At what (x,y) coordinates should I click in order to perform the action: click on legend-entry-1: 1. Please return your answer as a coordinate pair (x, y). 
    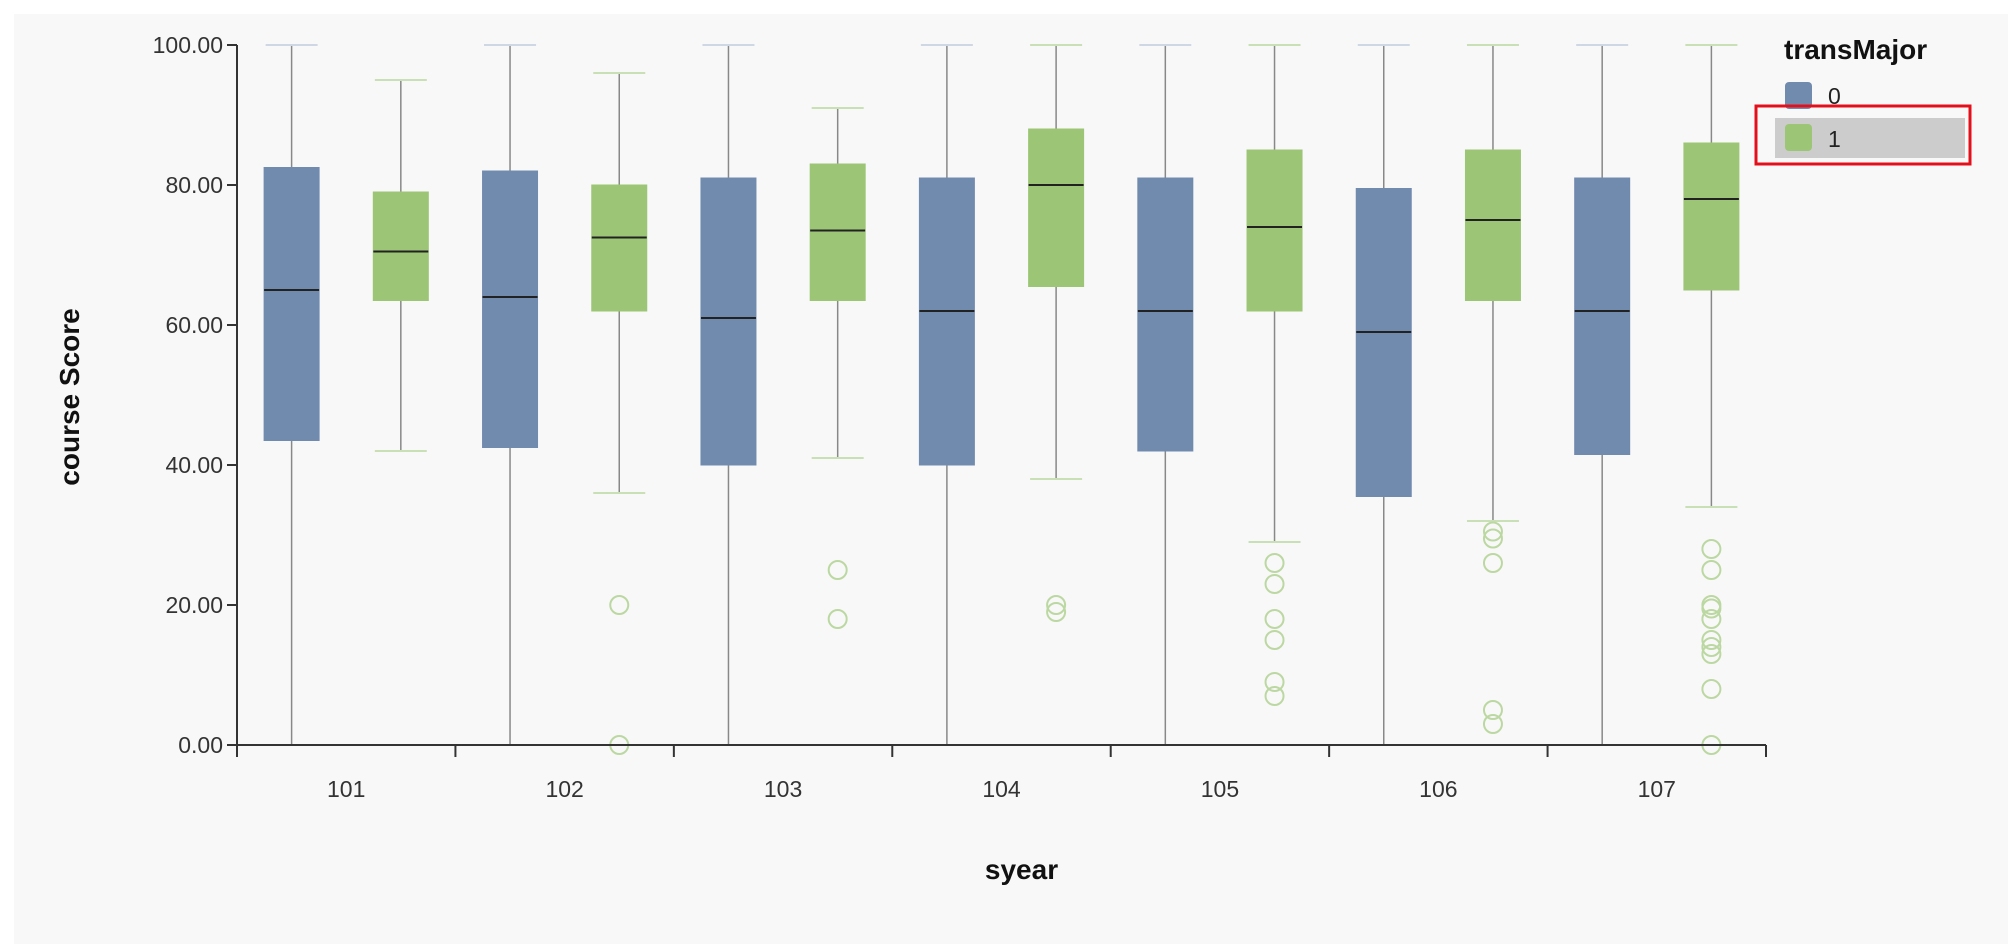
    Looking at the image, I should click on (1870, 138).